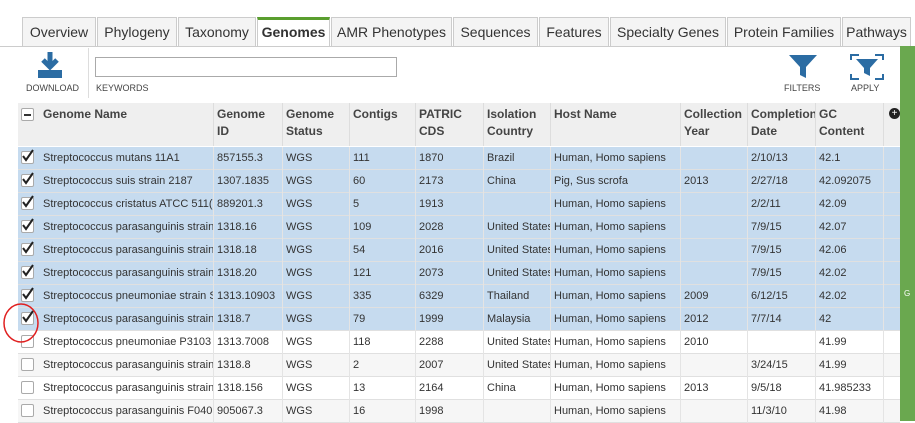 This screenshot has height=423, width=915. I want to click on tab: Taxonomy, so click(217, 31).